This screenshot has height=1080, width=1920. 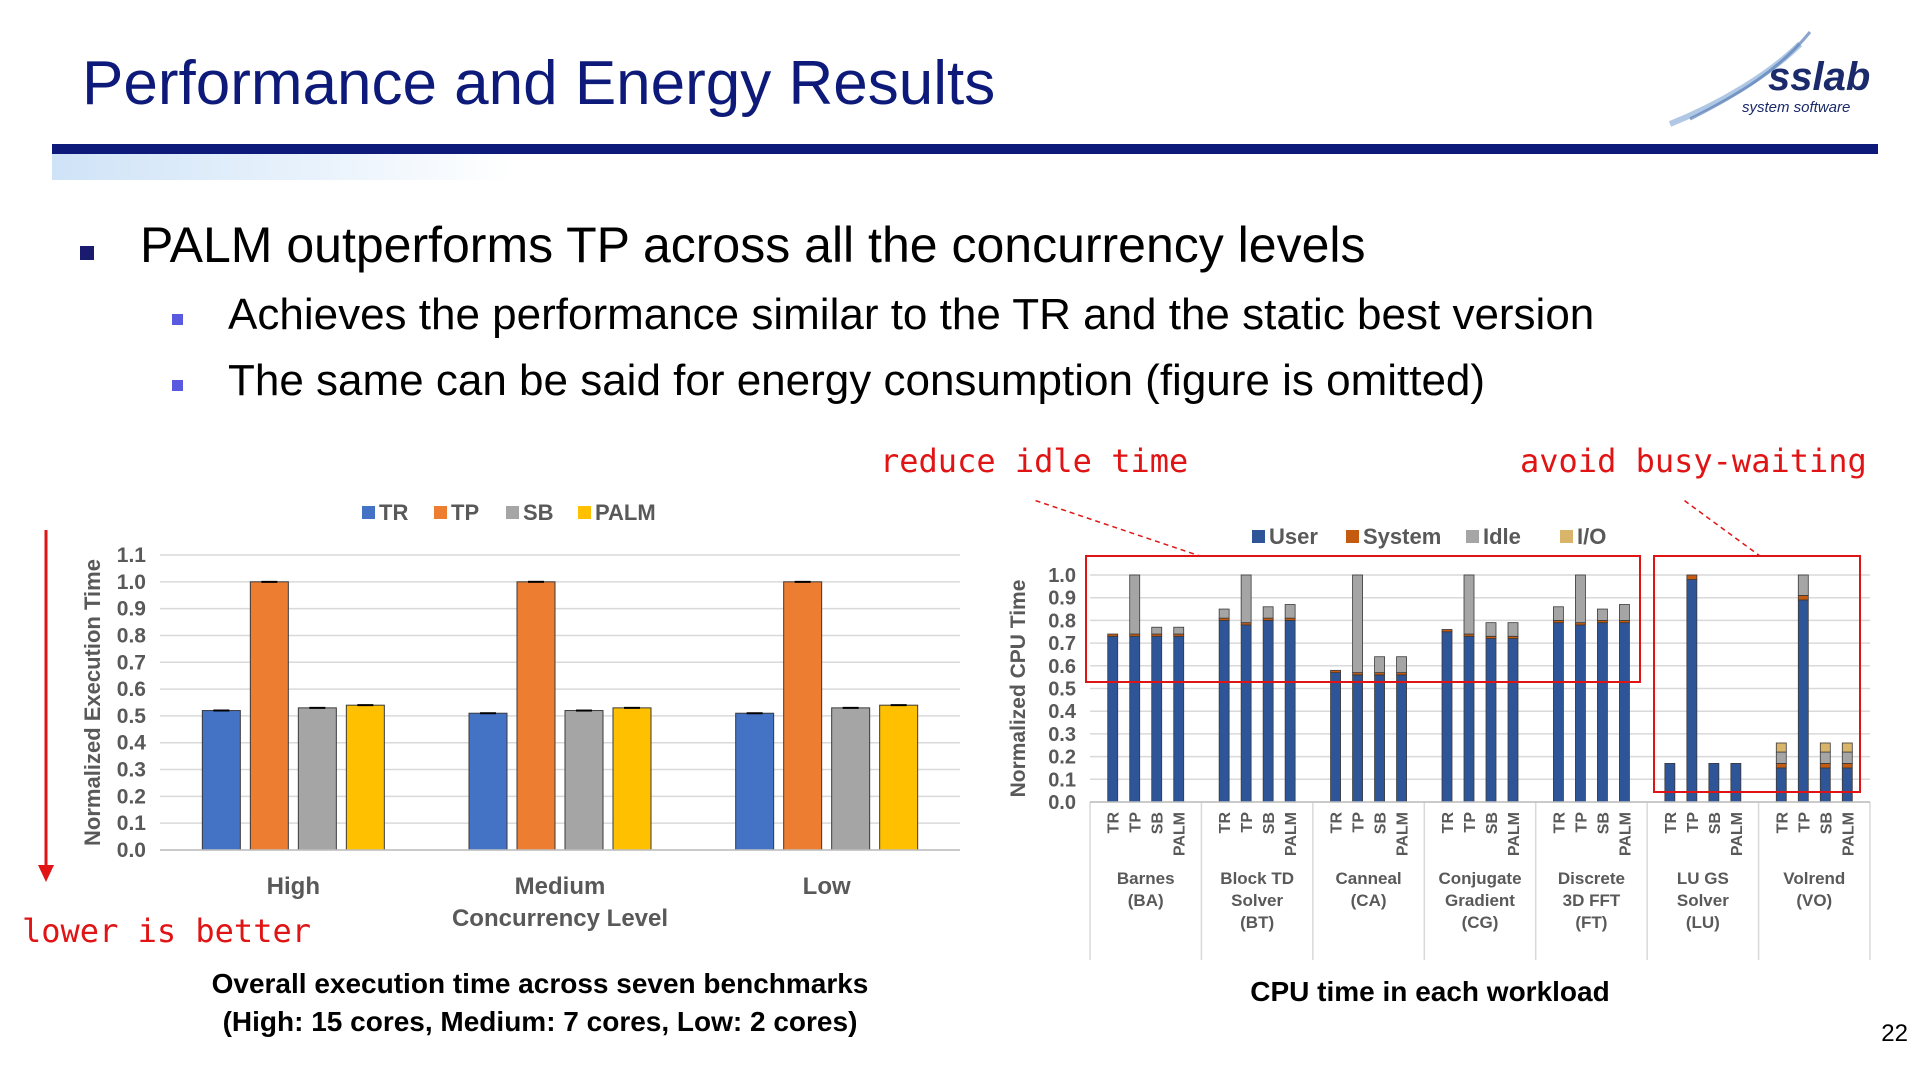 What do you see at coordinates (1796, 107) in the screenshot?
I see `svg-text: system software` at bounding box center [1796, 107].